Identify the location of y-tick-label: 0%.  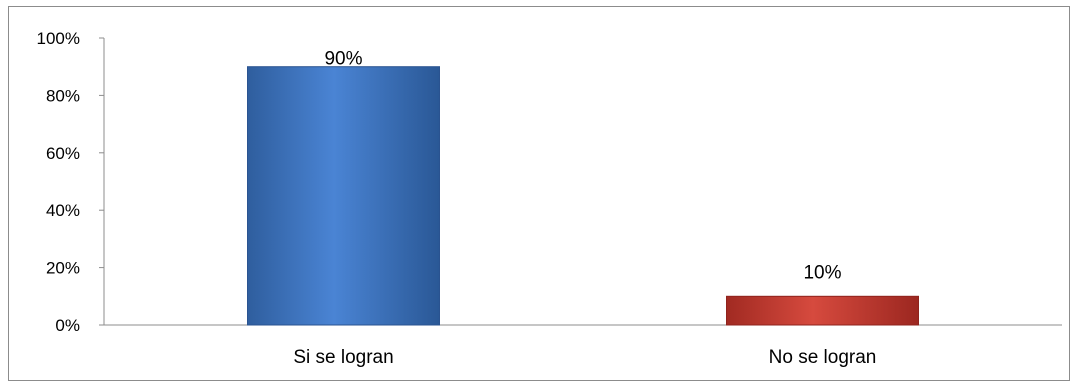
(67, 325).